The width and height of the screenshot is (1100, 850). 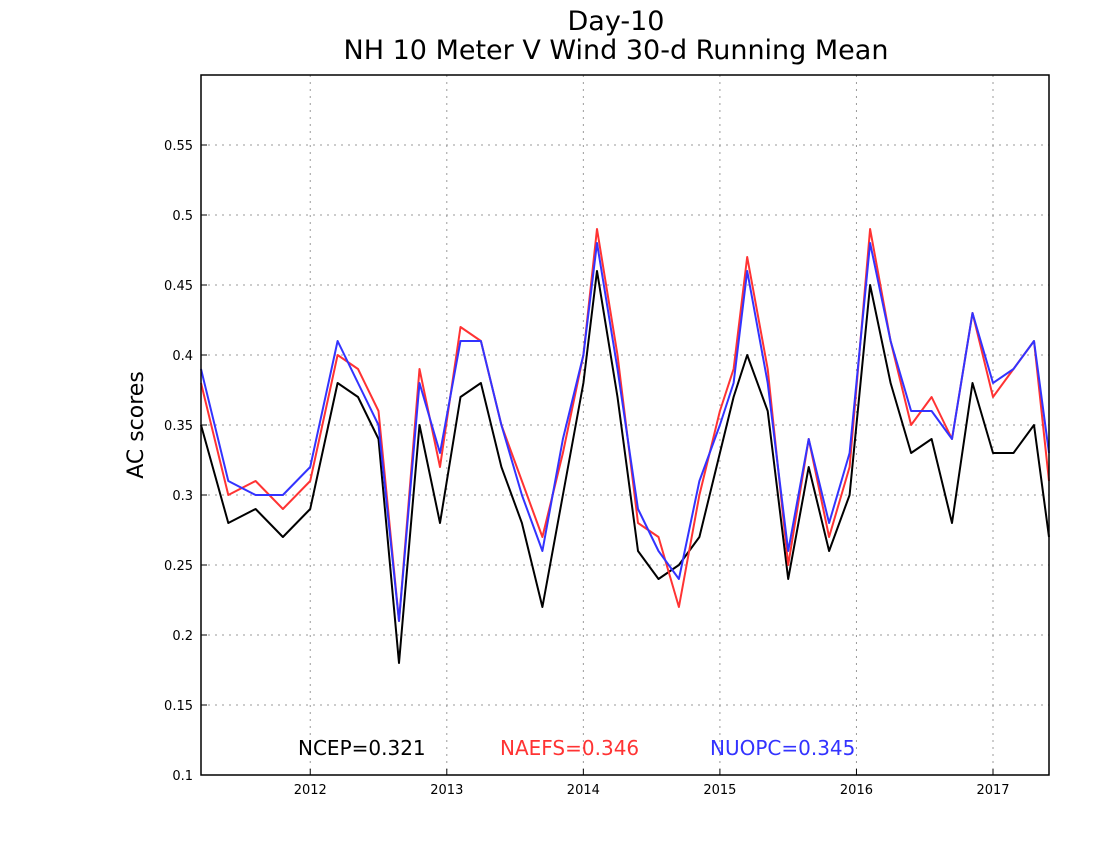 What do you see at coordinates (136, 425) in the screenshot?
I see `y-axis-label: AC scores` at bounding box center [136, 425].